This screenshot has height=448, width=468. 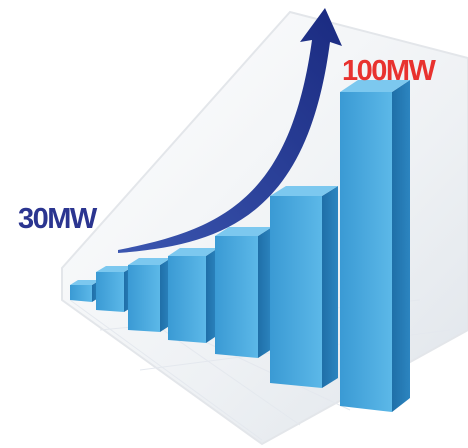 What do you see at coordinates (389, 71) in the screenshot?
I see `end-label: 100MW` at bounding box center [389, 71].